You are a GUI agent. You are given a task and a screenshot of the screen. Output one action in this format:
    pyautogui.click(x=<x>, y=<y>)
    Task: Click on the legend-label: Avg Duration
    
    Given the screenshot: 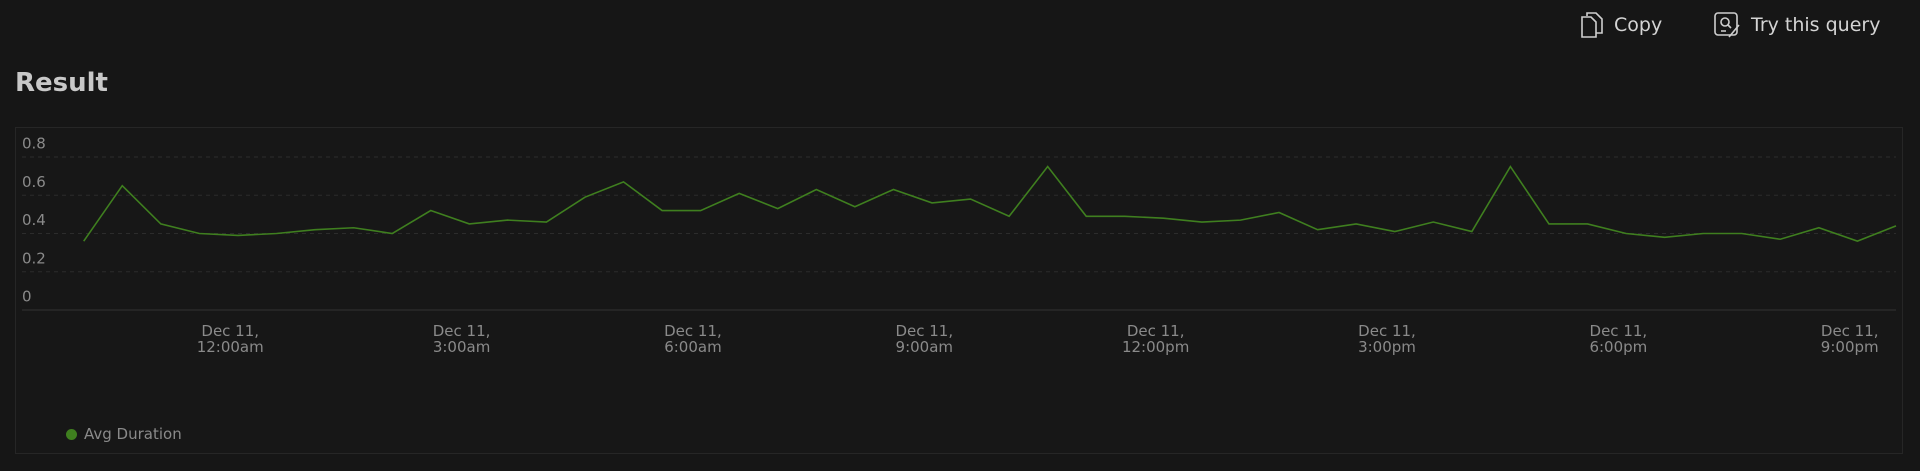 What is the action you would take?
    pyautogui.click(x=133, y=434)
    